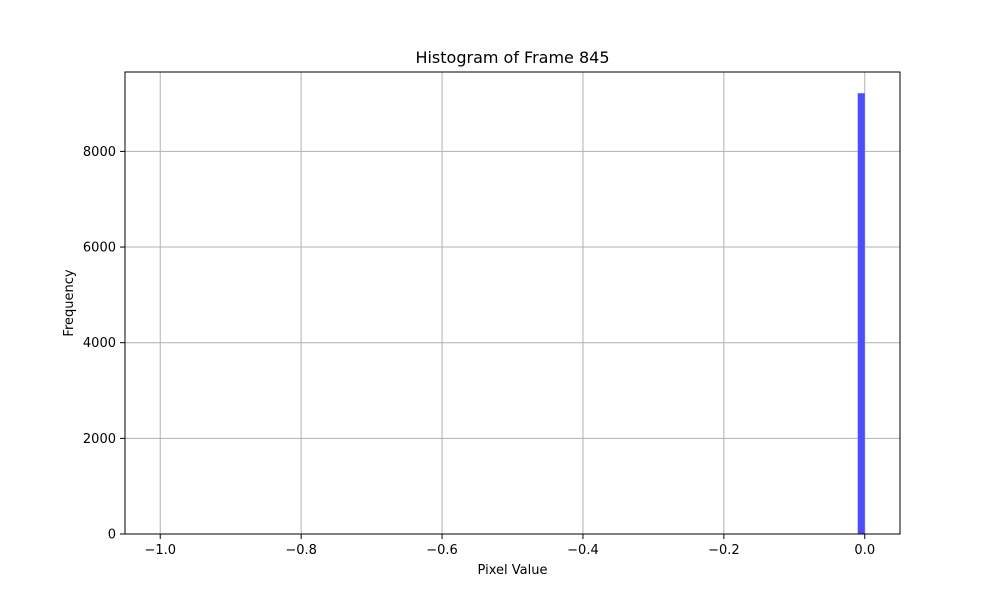 Image resolution: width=1000 pixels, height=600 pixels. I want to click on x-tick-label: −0.8, so click(301, 550).